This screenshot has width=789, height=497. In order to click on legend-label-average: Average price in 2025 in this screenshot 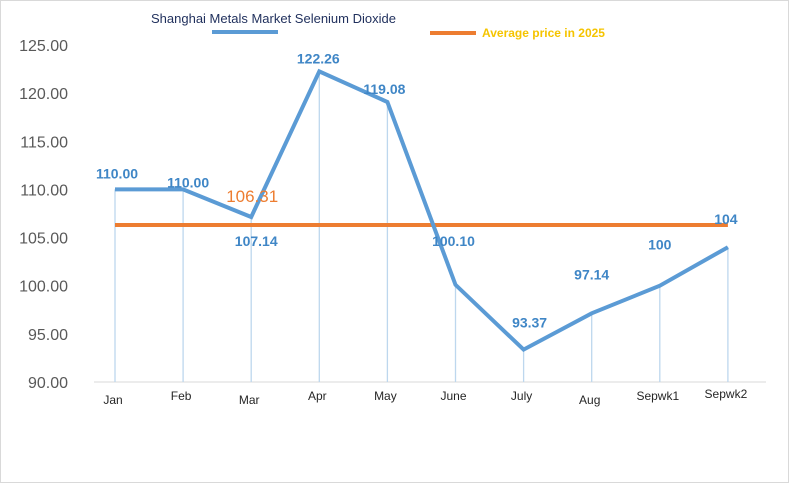, I will do `click(543, 33)`.